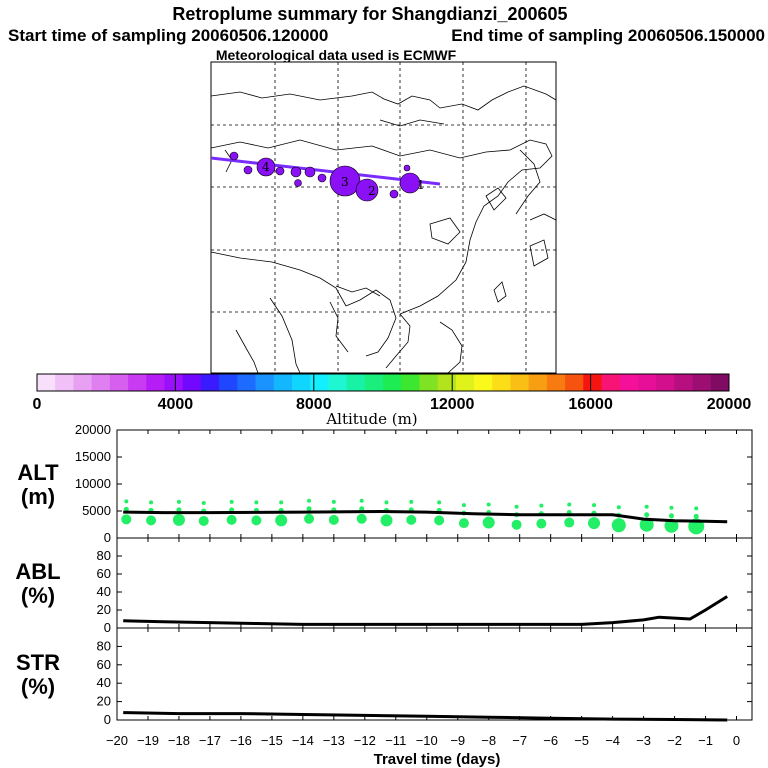 The image size is (768, 768). I want to click on x-tick-label: −17, so click(210, 740).